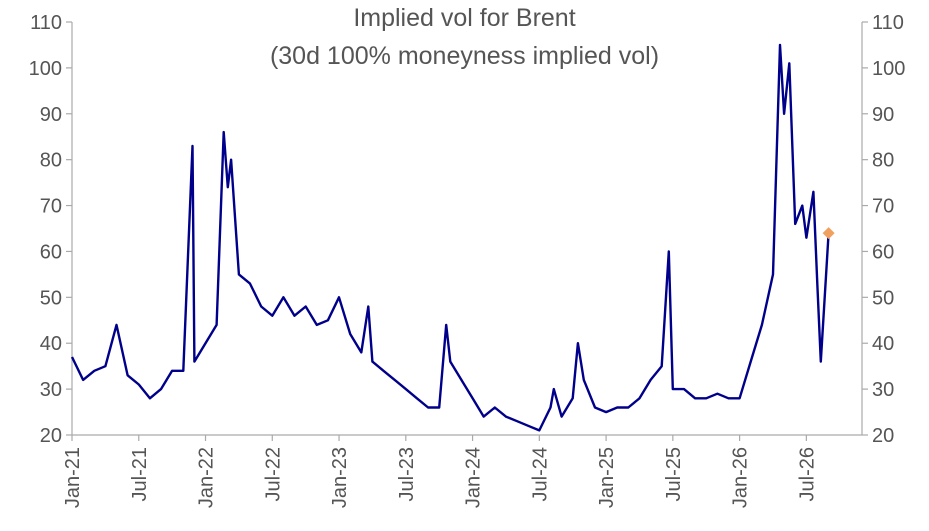 The width and height of the screenshot is (929, 531). I want to click on y-tick-label-right: 40, so click(883, 344).